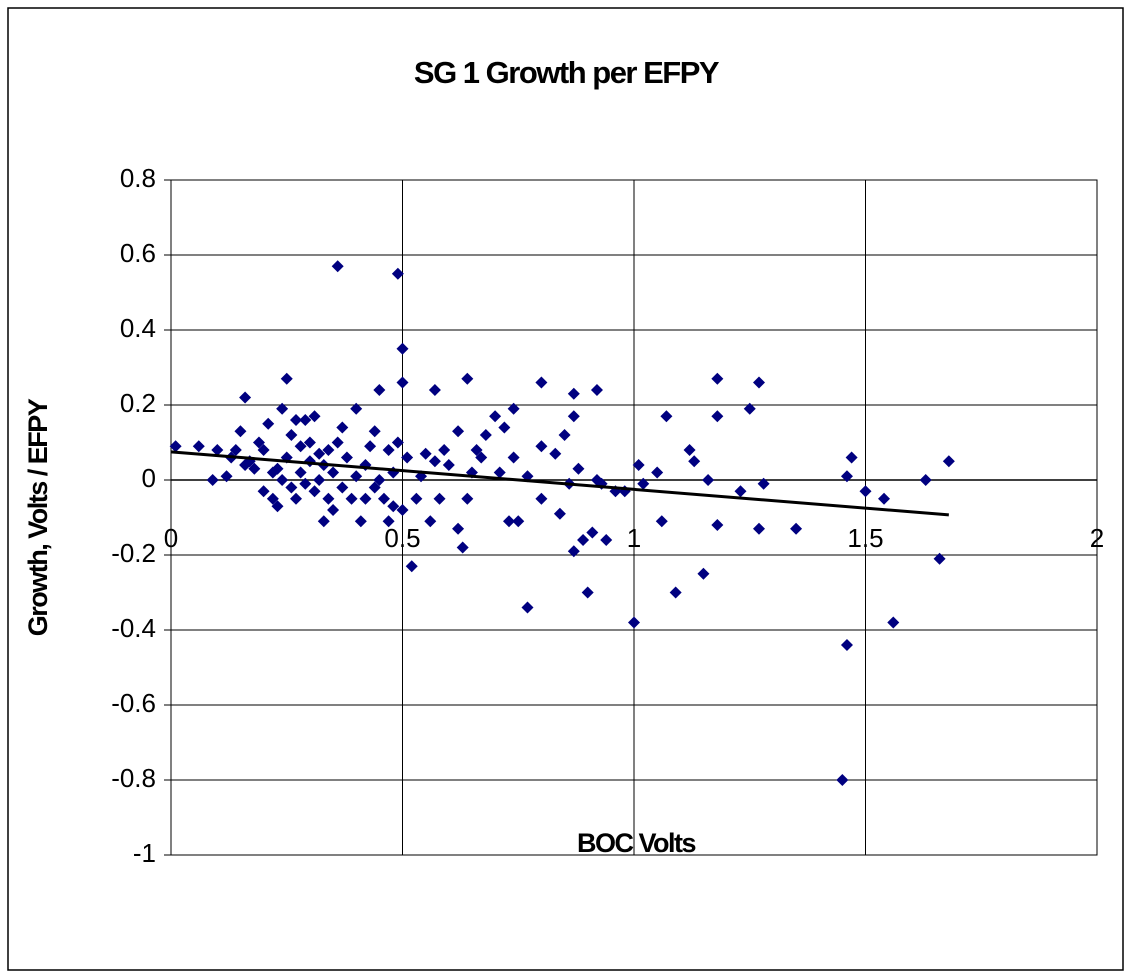  Describe the element at coordinates (138, 178) in the screenshot. I see `y-tick-label: 0.8` at that location.